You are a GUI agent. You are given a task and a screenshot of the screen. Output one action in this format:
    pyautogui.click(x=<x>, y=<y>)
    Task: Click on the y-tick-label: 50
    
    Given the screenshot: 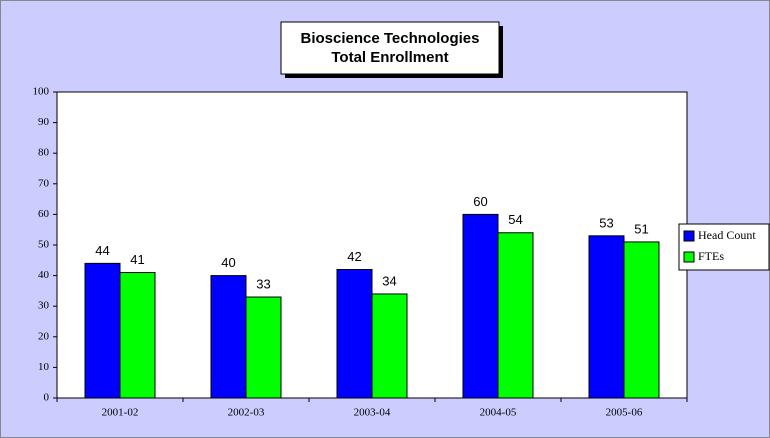 What is the action you would take?
    pyautogui.click(x=44, y=245)
    